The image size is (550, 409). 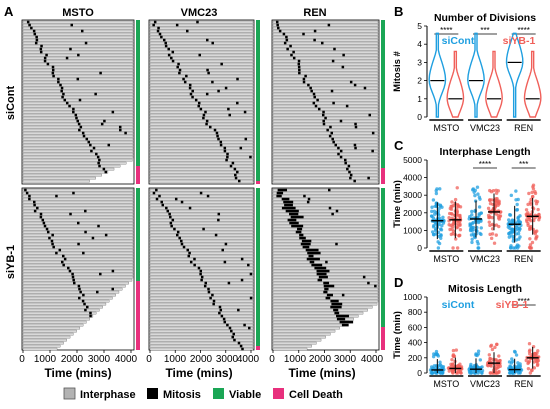 I want to click on y-tick-label: 0, so click(x=419, y=117).